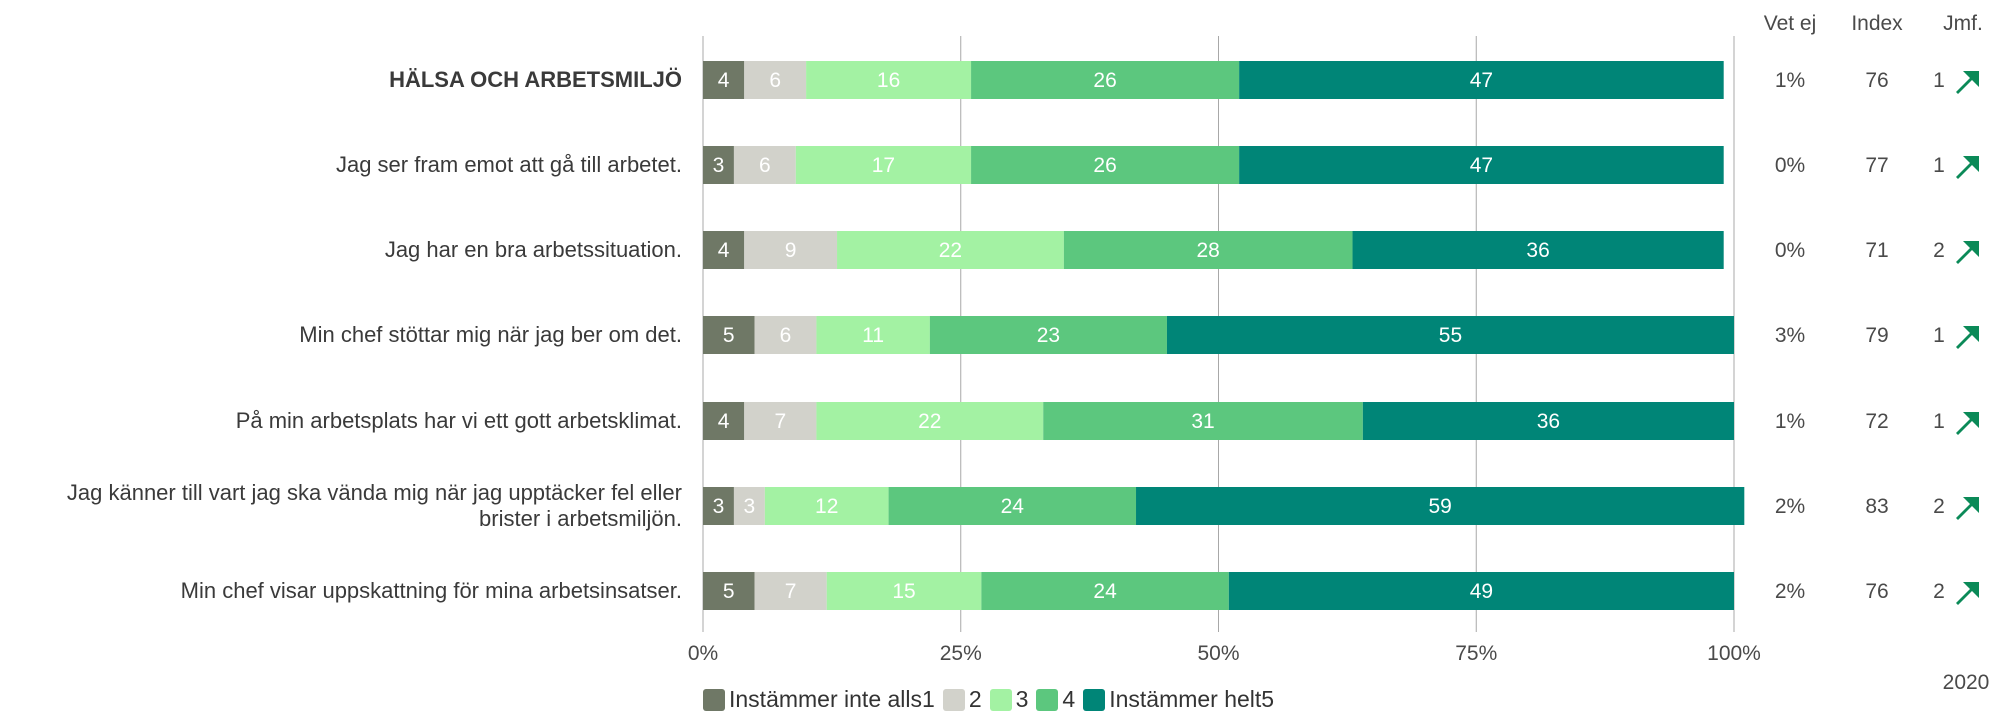  I want to click on legend-item: Instämmer helt5, so click(1178, 699).